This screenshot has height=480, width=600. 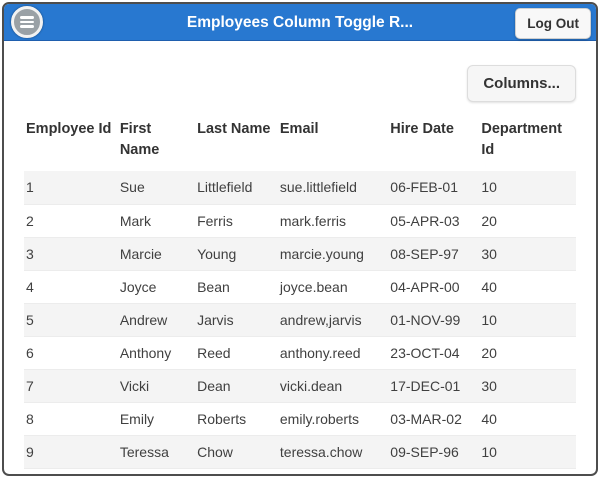 I want to click on table-cell: 06-FEB-01, so click(x=434, y=188).